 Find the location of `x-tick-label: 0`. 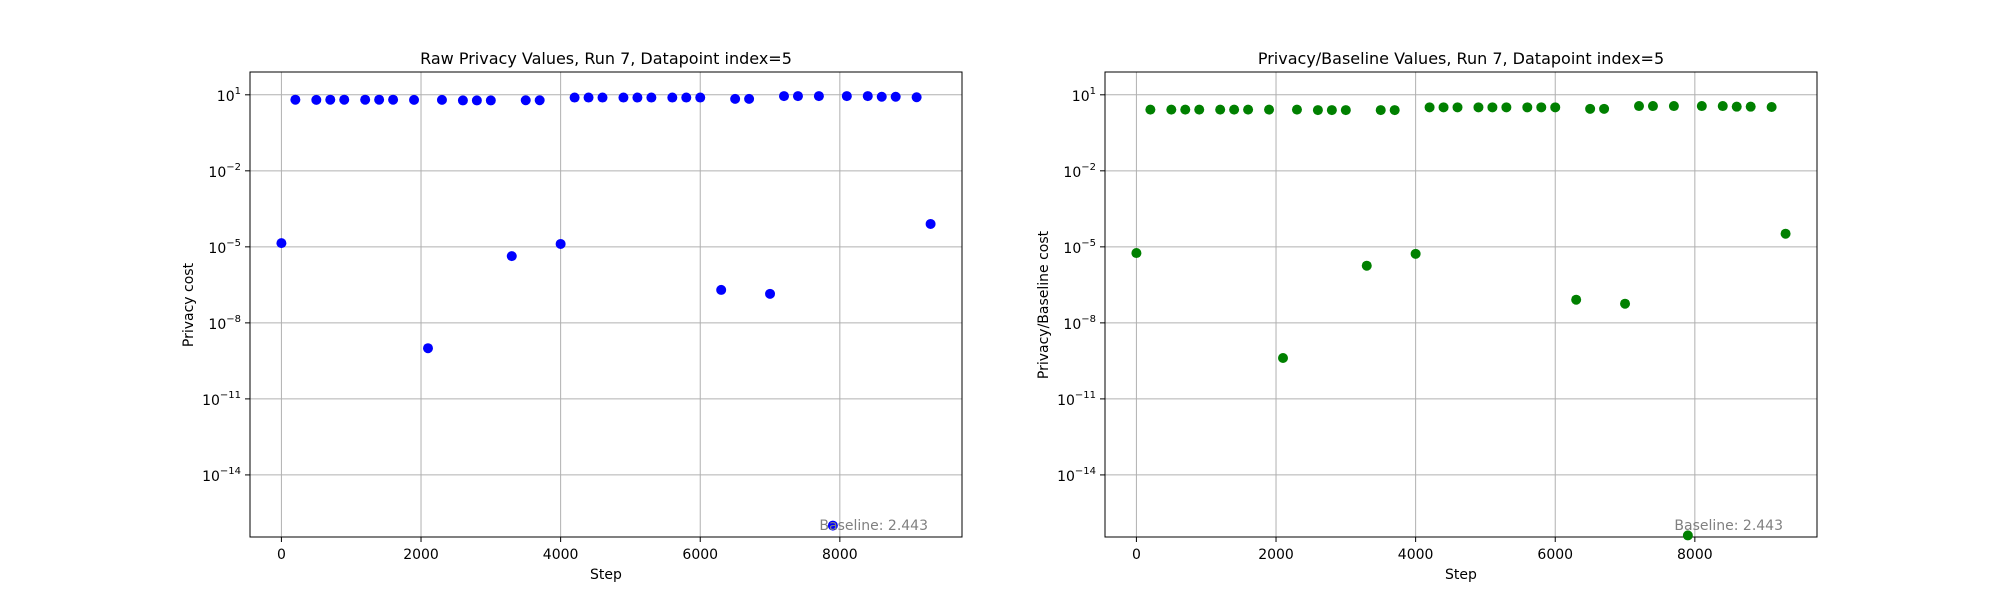

x-tick-label: 0 is located at coordinates (281, 555).